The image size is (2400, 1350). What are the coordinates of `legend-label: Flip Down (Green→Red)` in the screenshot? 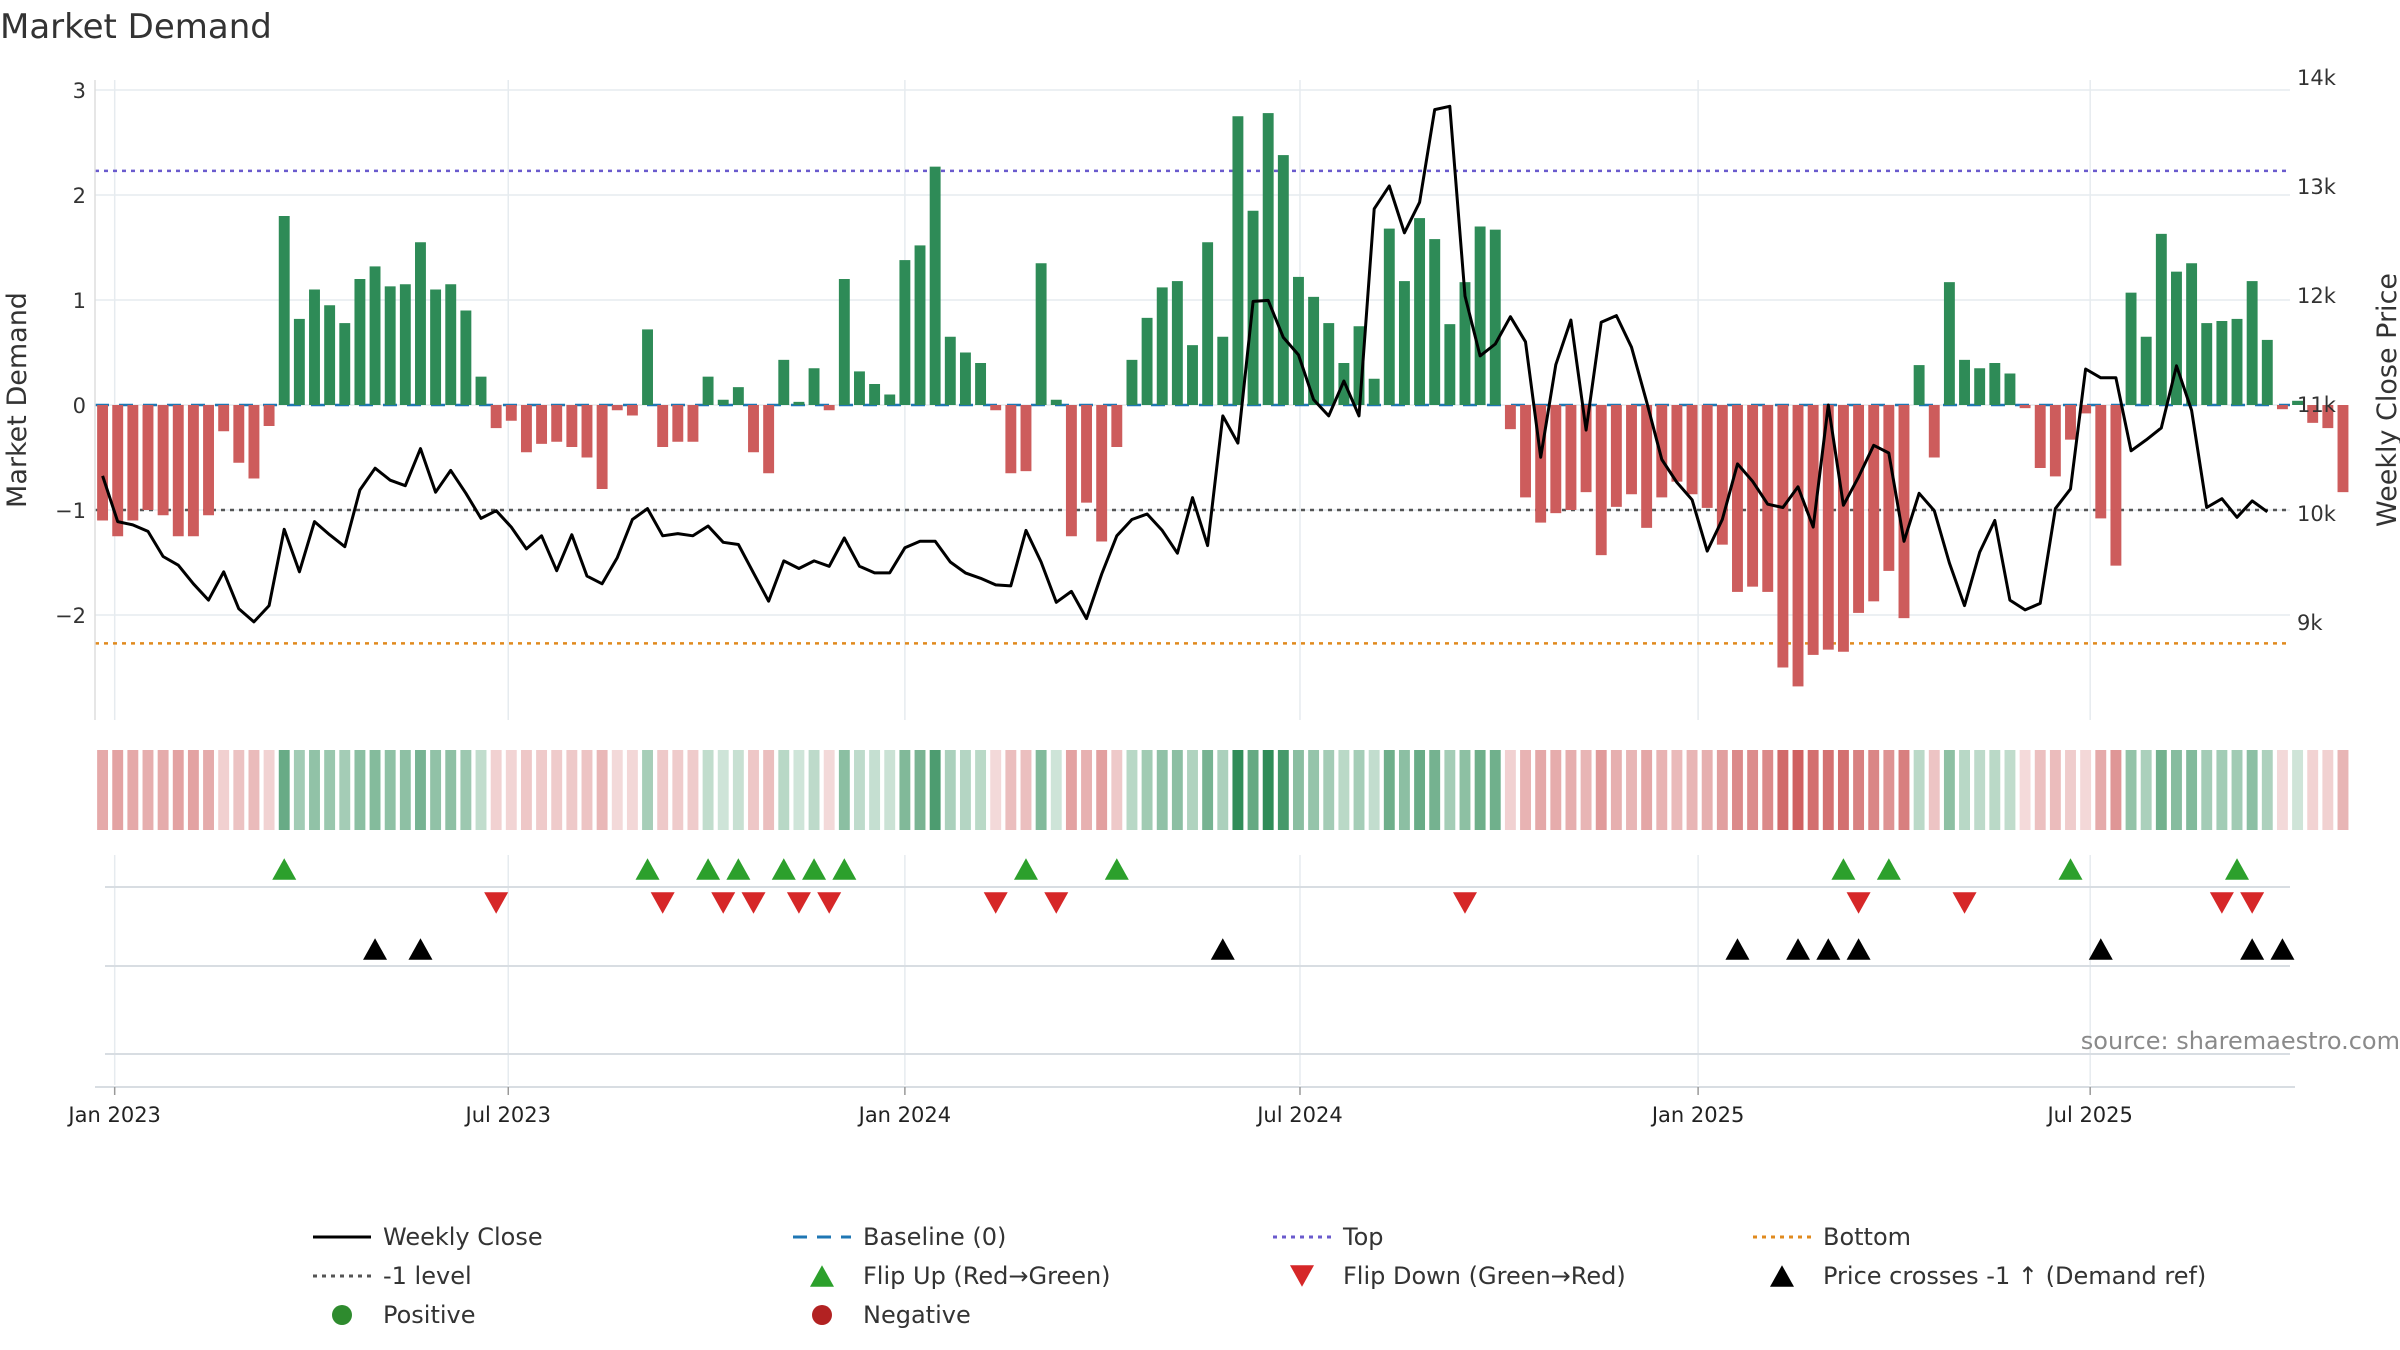 It's located at (1484, 1276).